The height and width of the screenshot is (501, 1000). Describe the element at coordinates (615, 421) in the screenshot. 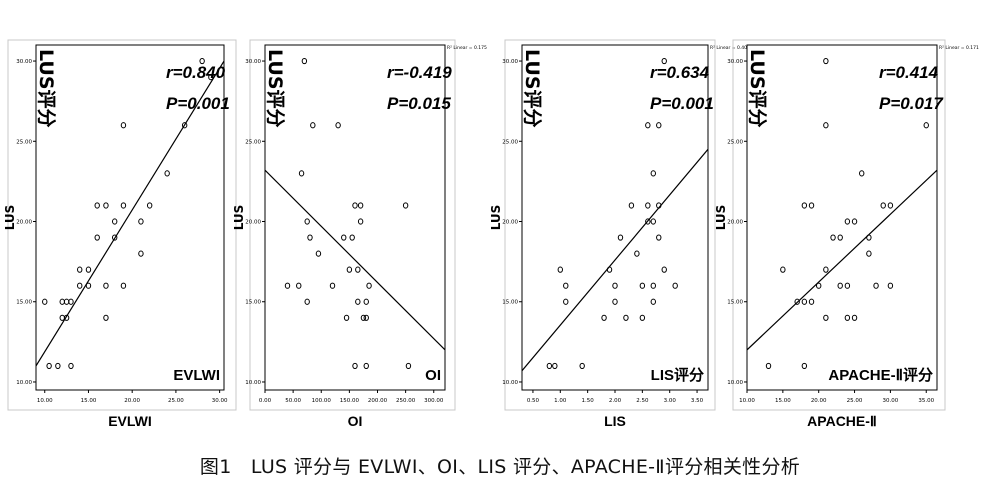

I see `panel-3-x-axis-label: LIS` at that location.